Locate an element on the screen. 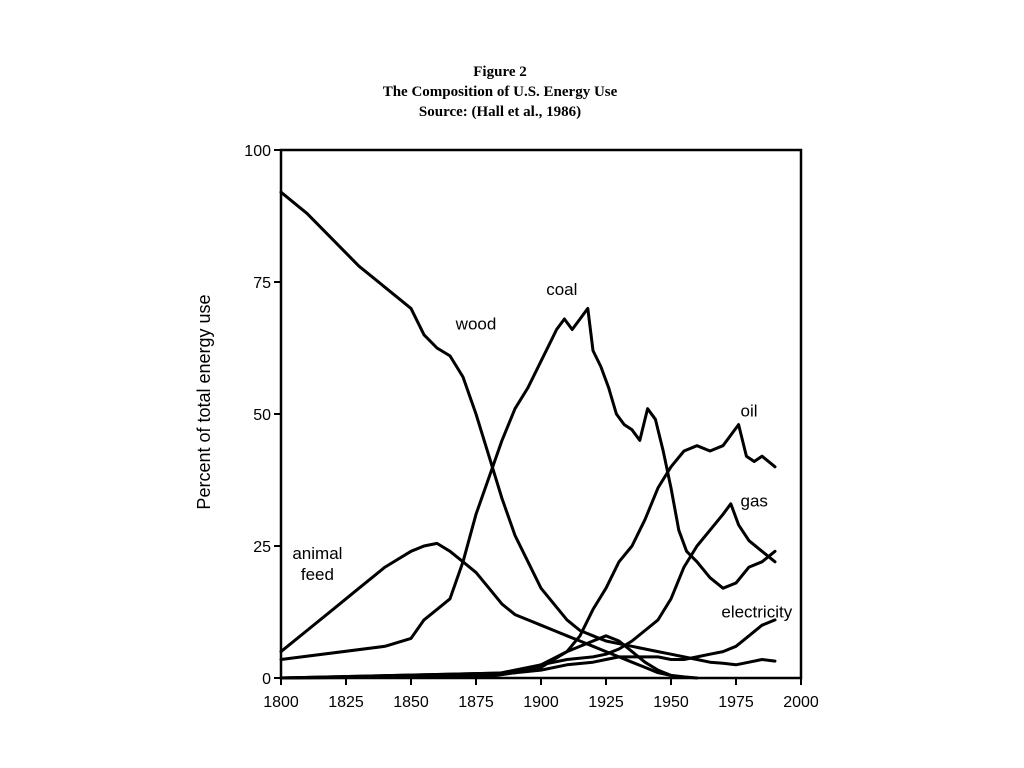 The width and height of the screenshot is (1024, 768). series-label-animal-feed: animal is located at coordinates (317, 553).